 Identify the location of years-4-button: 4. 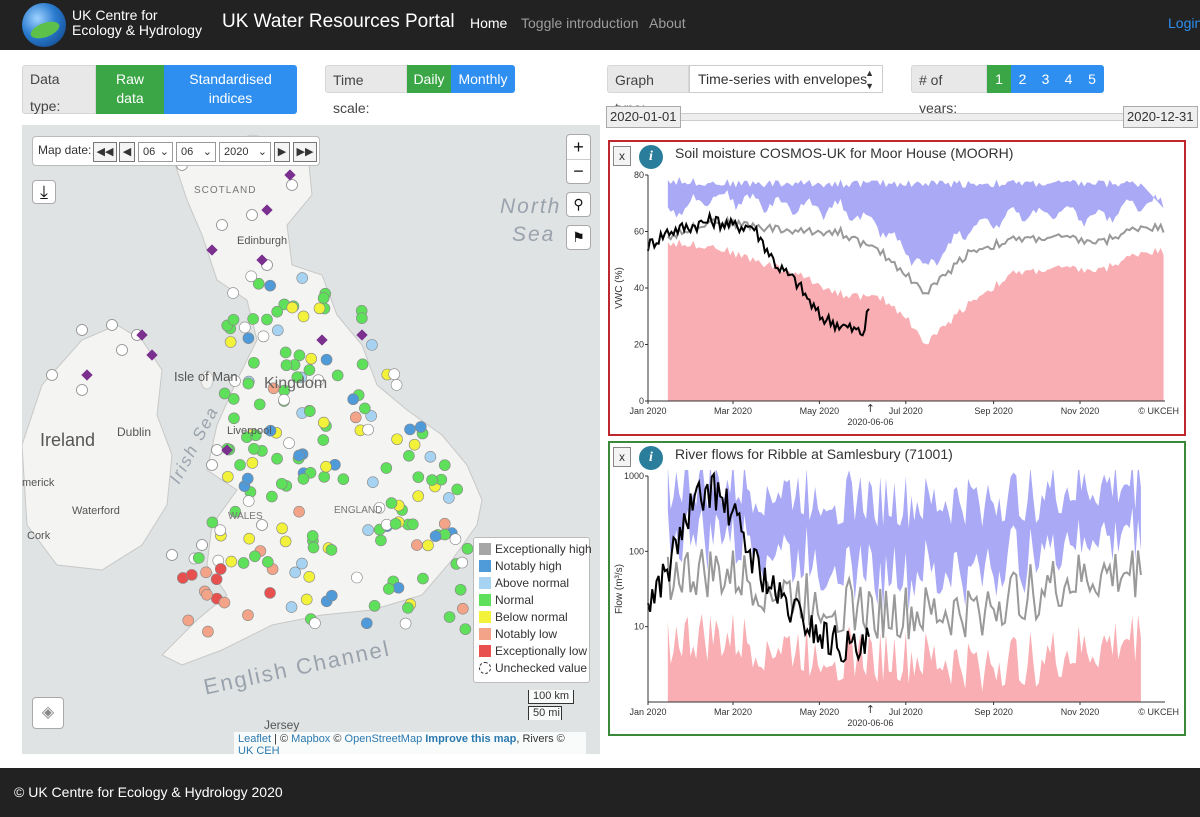
(1068, 79).